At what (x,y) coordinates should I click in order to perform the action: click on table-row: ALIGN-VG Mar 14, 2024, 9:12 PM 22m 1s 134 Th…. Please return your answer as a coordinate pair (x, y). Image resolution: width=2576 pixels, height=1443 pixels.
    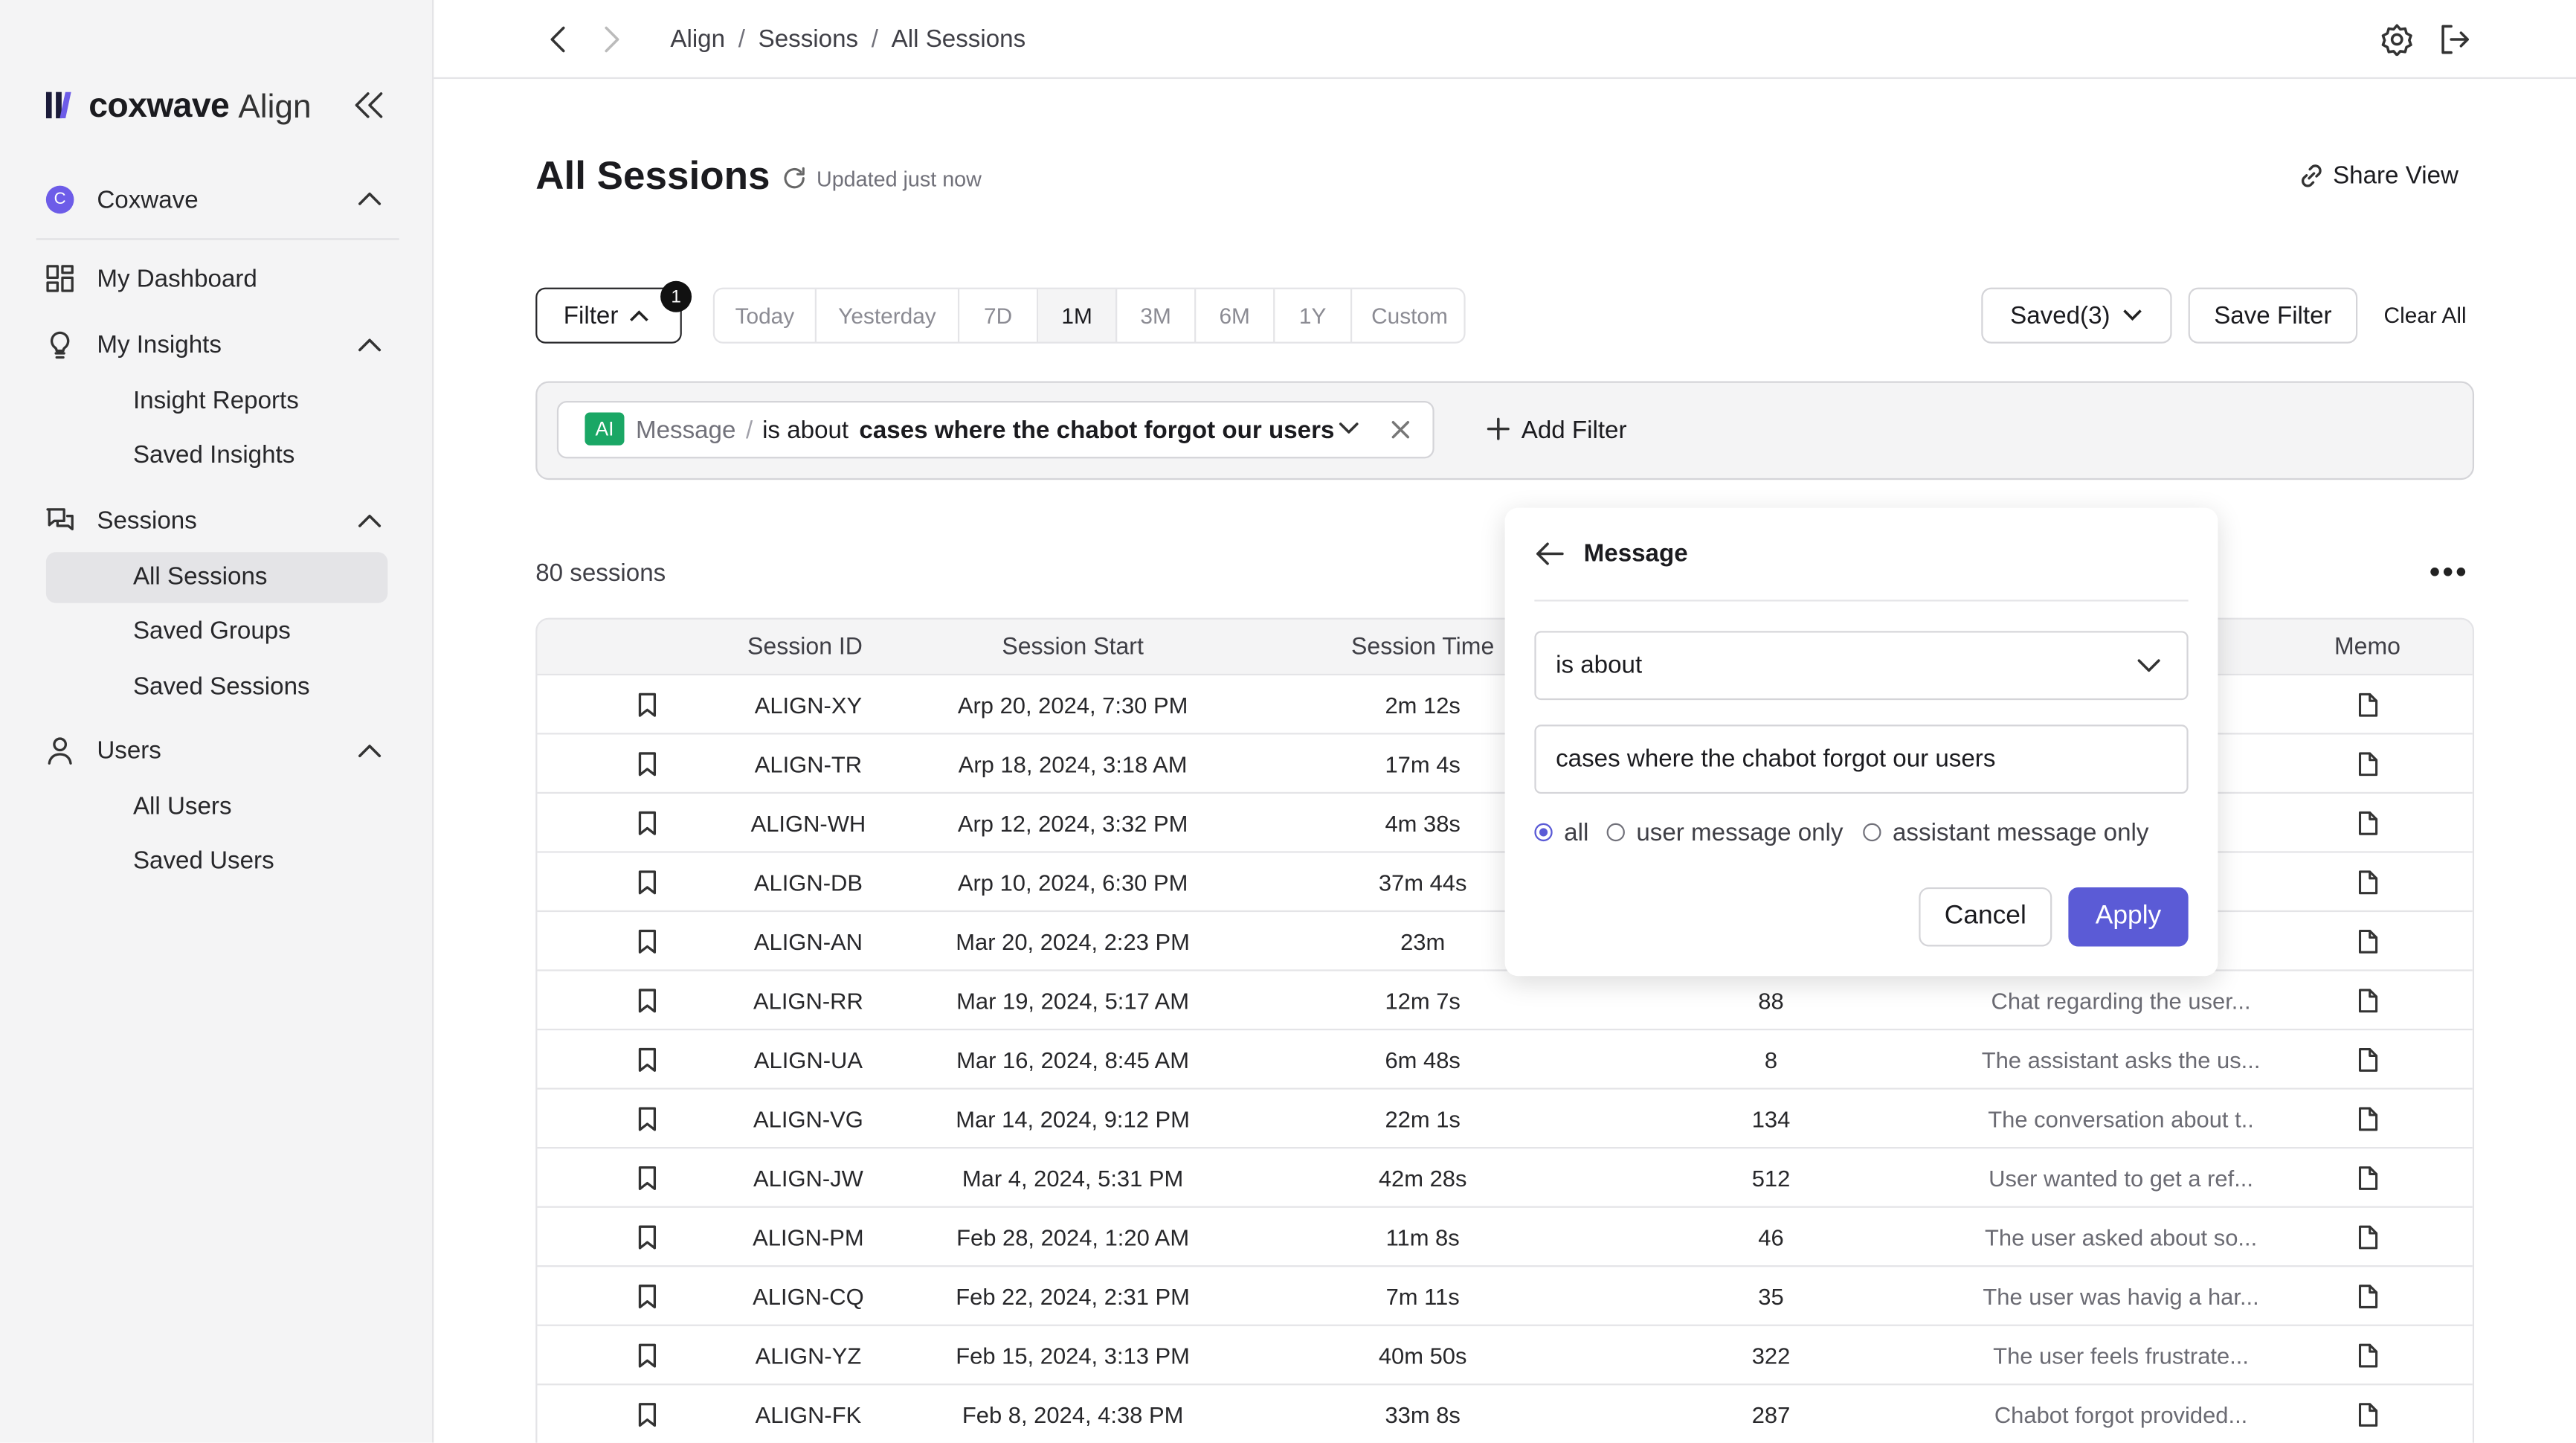
    Looking at the image, I should click on (1505, 1117).